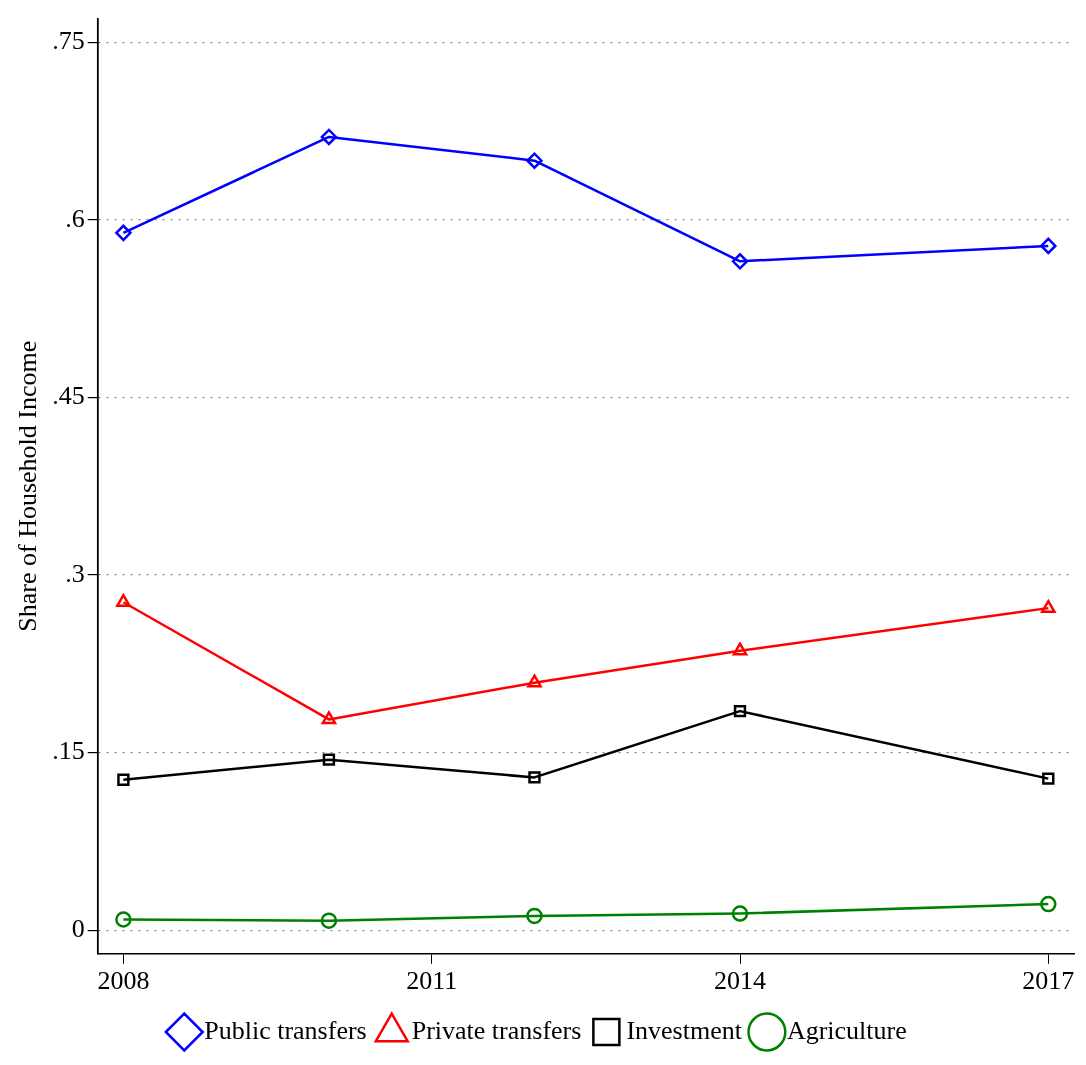  Describe the element at coordinates (740, 981) in the screenshot. I see `x-tick-label: 2014` at that location.